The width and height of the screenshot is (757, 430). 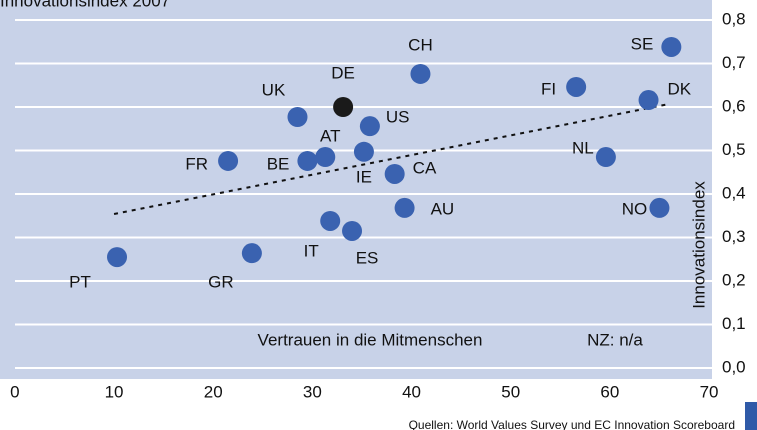 What do you see at coordinates (213, 391) in the screenshot?
I see `x-tick-label: 20` at bounding box center [213, 391].